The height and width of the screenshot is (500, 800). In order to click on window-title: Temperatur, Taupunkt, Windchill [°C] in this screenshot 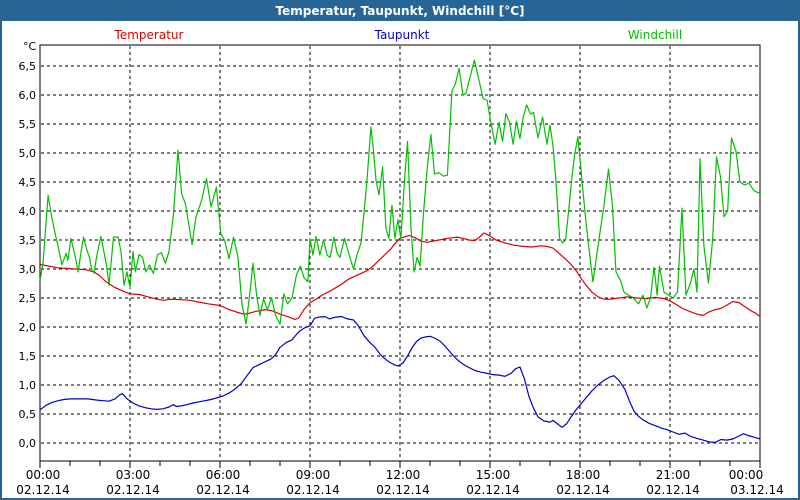, I will do `click(400, 11)`.